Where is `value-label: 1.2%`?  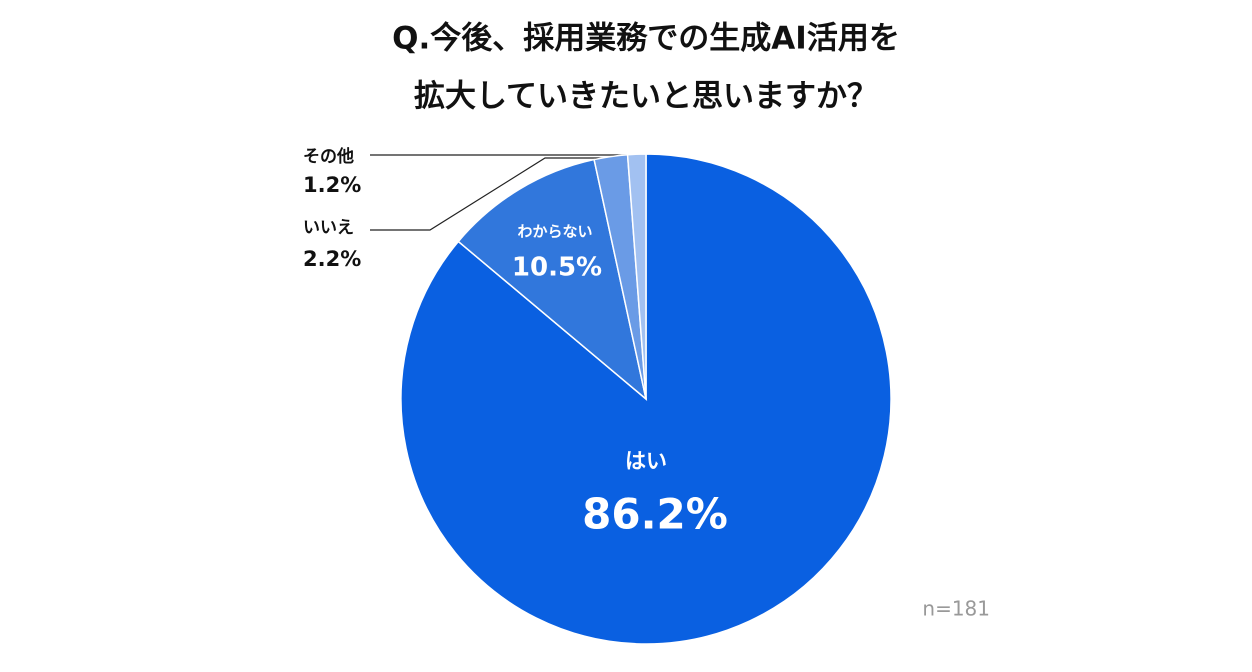
value-label: 1.2% is located at coordinates (332, 185).